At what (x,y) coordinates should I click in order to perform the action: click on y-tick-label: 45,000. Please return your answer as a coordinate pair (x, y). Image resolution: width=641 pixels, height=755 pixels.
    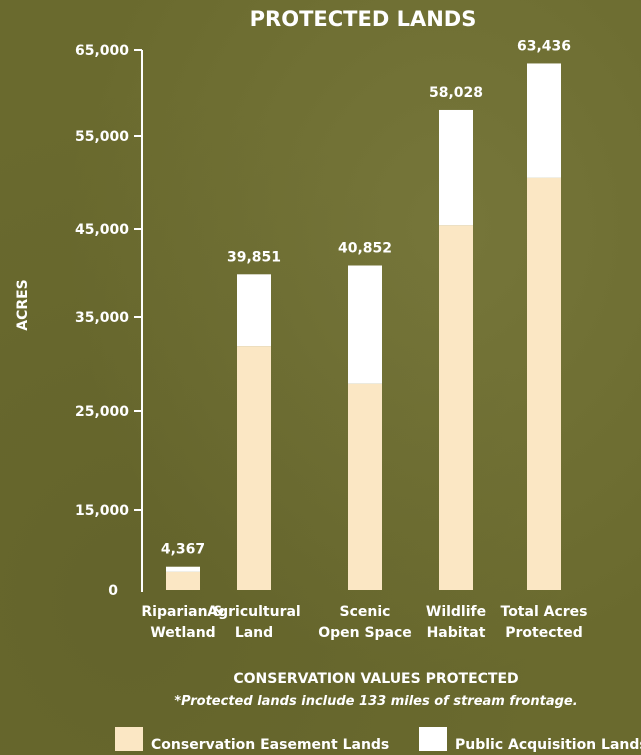
    Looking at the image, I should click on (102, 230).